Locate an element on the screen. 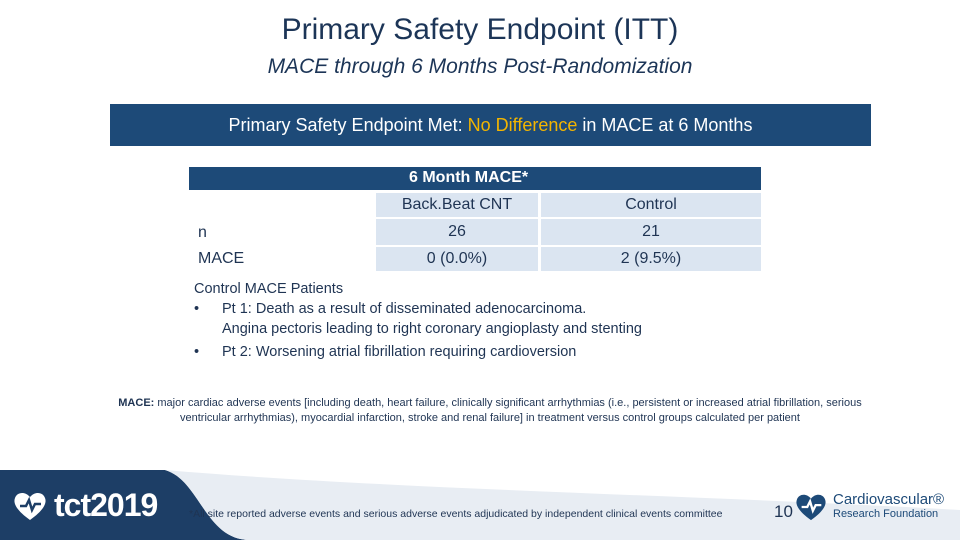  column-header-treatment: Back.Beat CNT is located at coordinates (457, 205).